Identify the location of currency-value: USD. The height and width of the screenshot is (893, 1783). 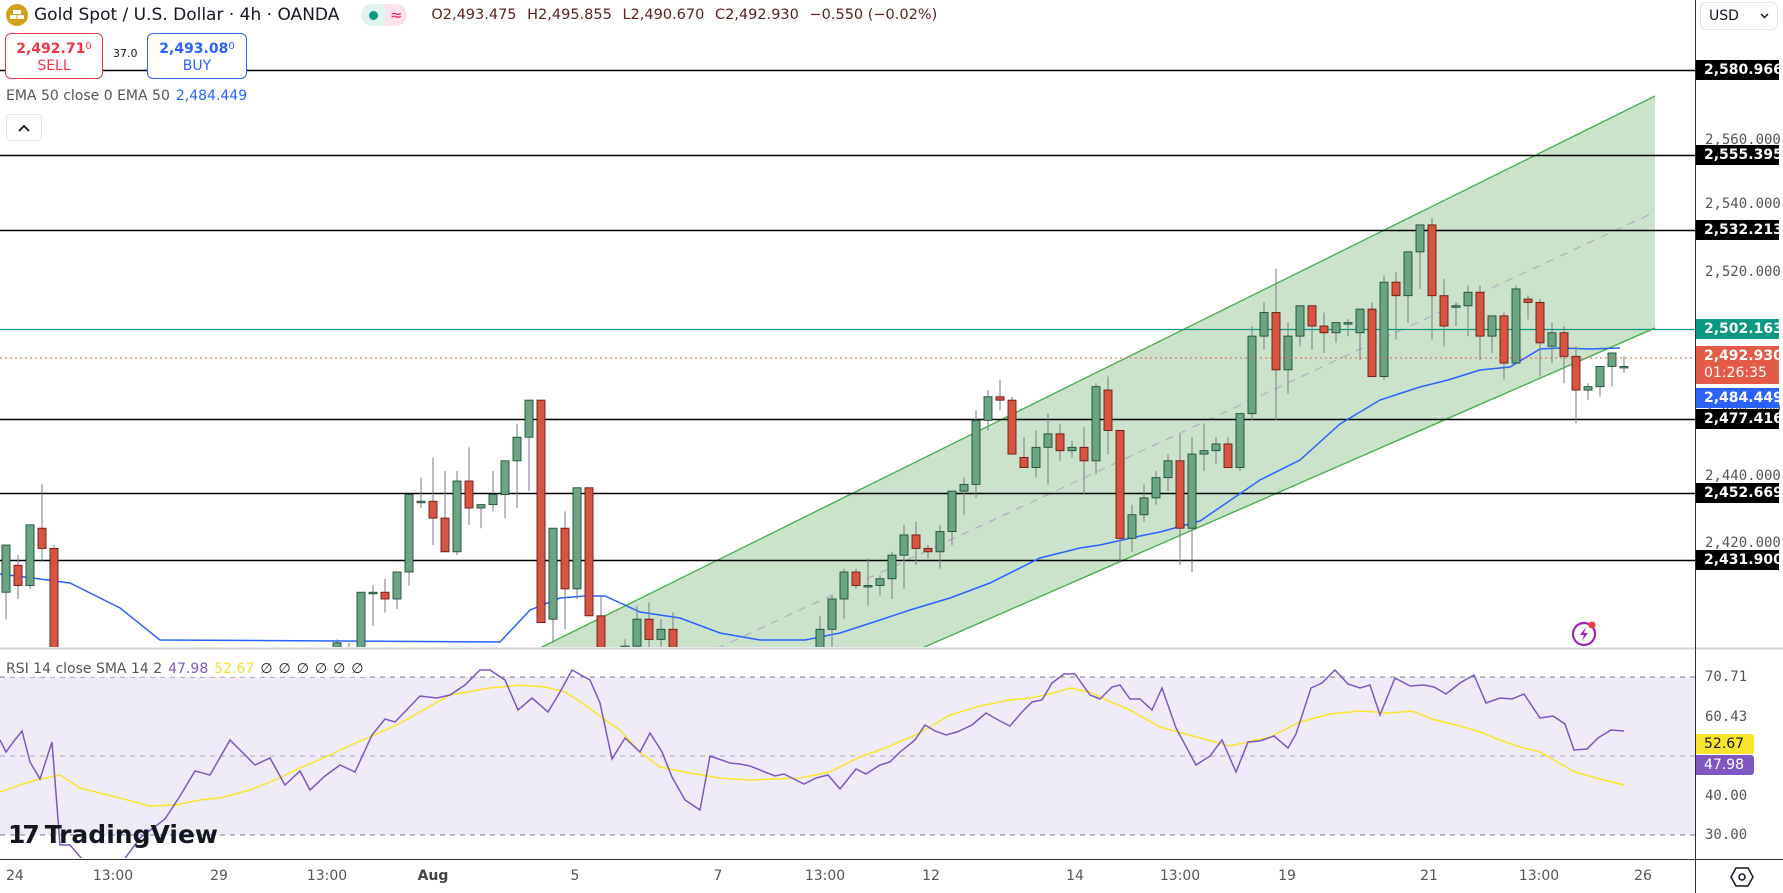
(1724, 16).